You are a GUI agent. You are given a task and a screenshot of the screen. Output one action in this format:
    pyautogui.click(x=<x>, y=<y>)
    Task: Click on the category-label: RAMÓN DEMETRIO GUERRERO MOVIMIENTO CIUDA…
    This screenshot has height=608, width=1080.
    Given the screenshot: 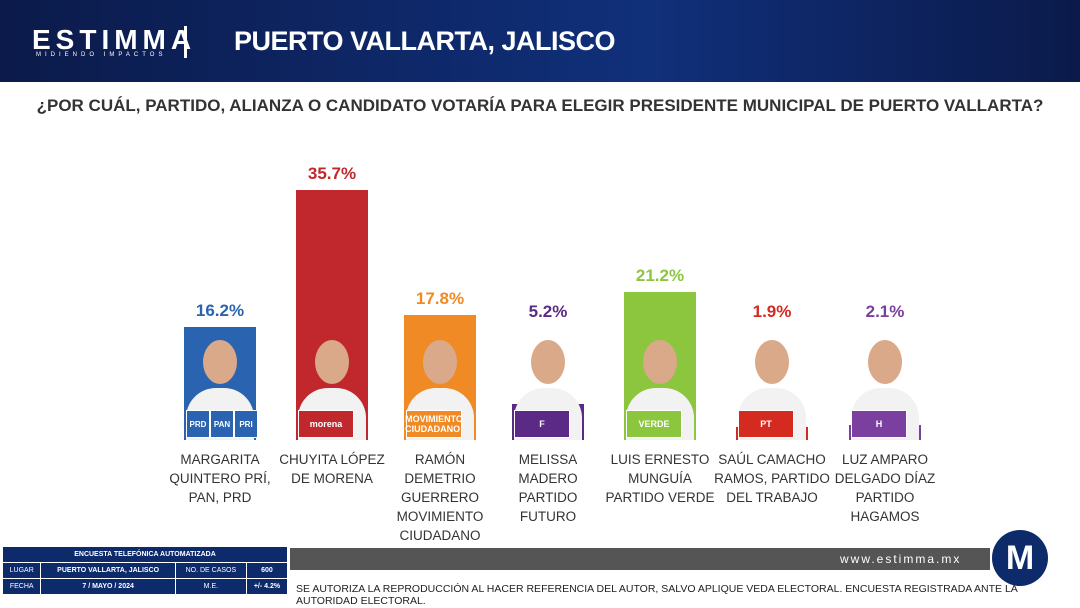 What is the action you would take?
    pyautogui.click(x=440, y=497)
    